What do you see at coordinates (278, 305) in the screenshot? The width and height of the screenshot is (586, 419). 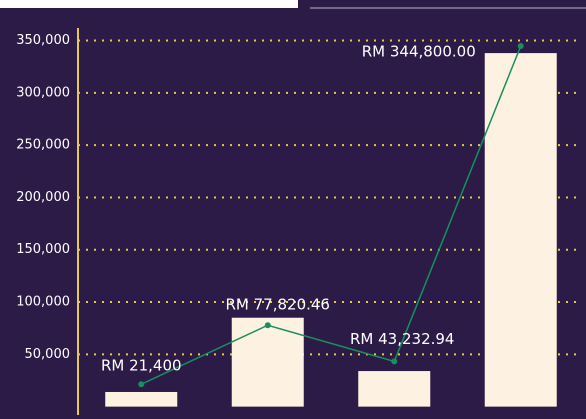 I see `data-label: RM 77,820.46` at bounding box center [278, 305].